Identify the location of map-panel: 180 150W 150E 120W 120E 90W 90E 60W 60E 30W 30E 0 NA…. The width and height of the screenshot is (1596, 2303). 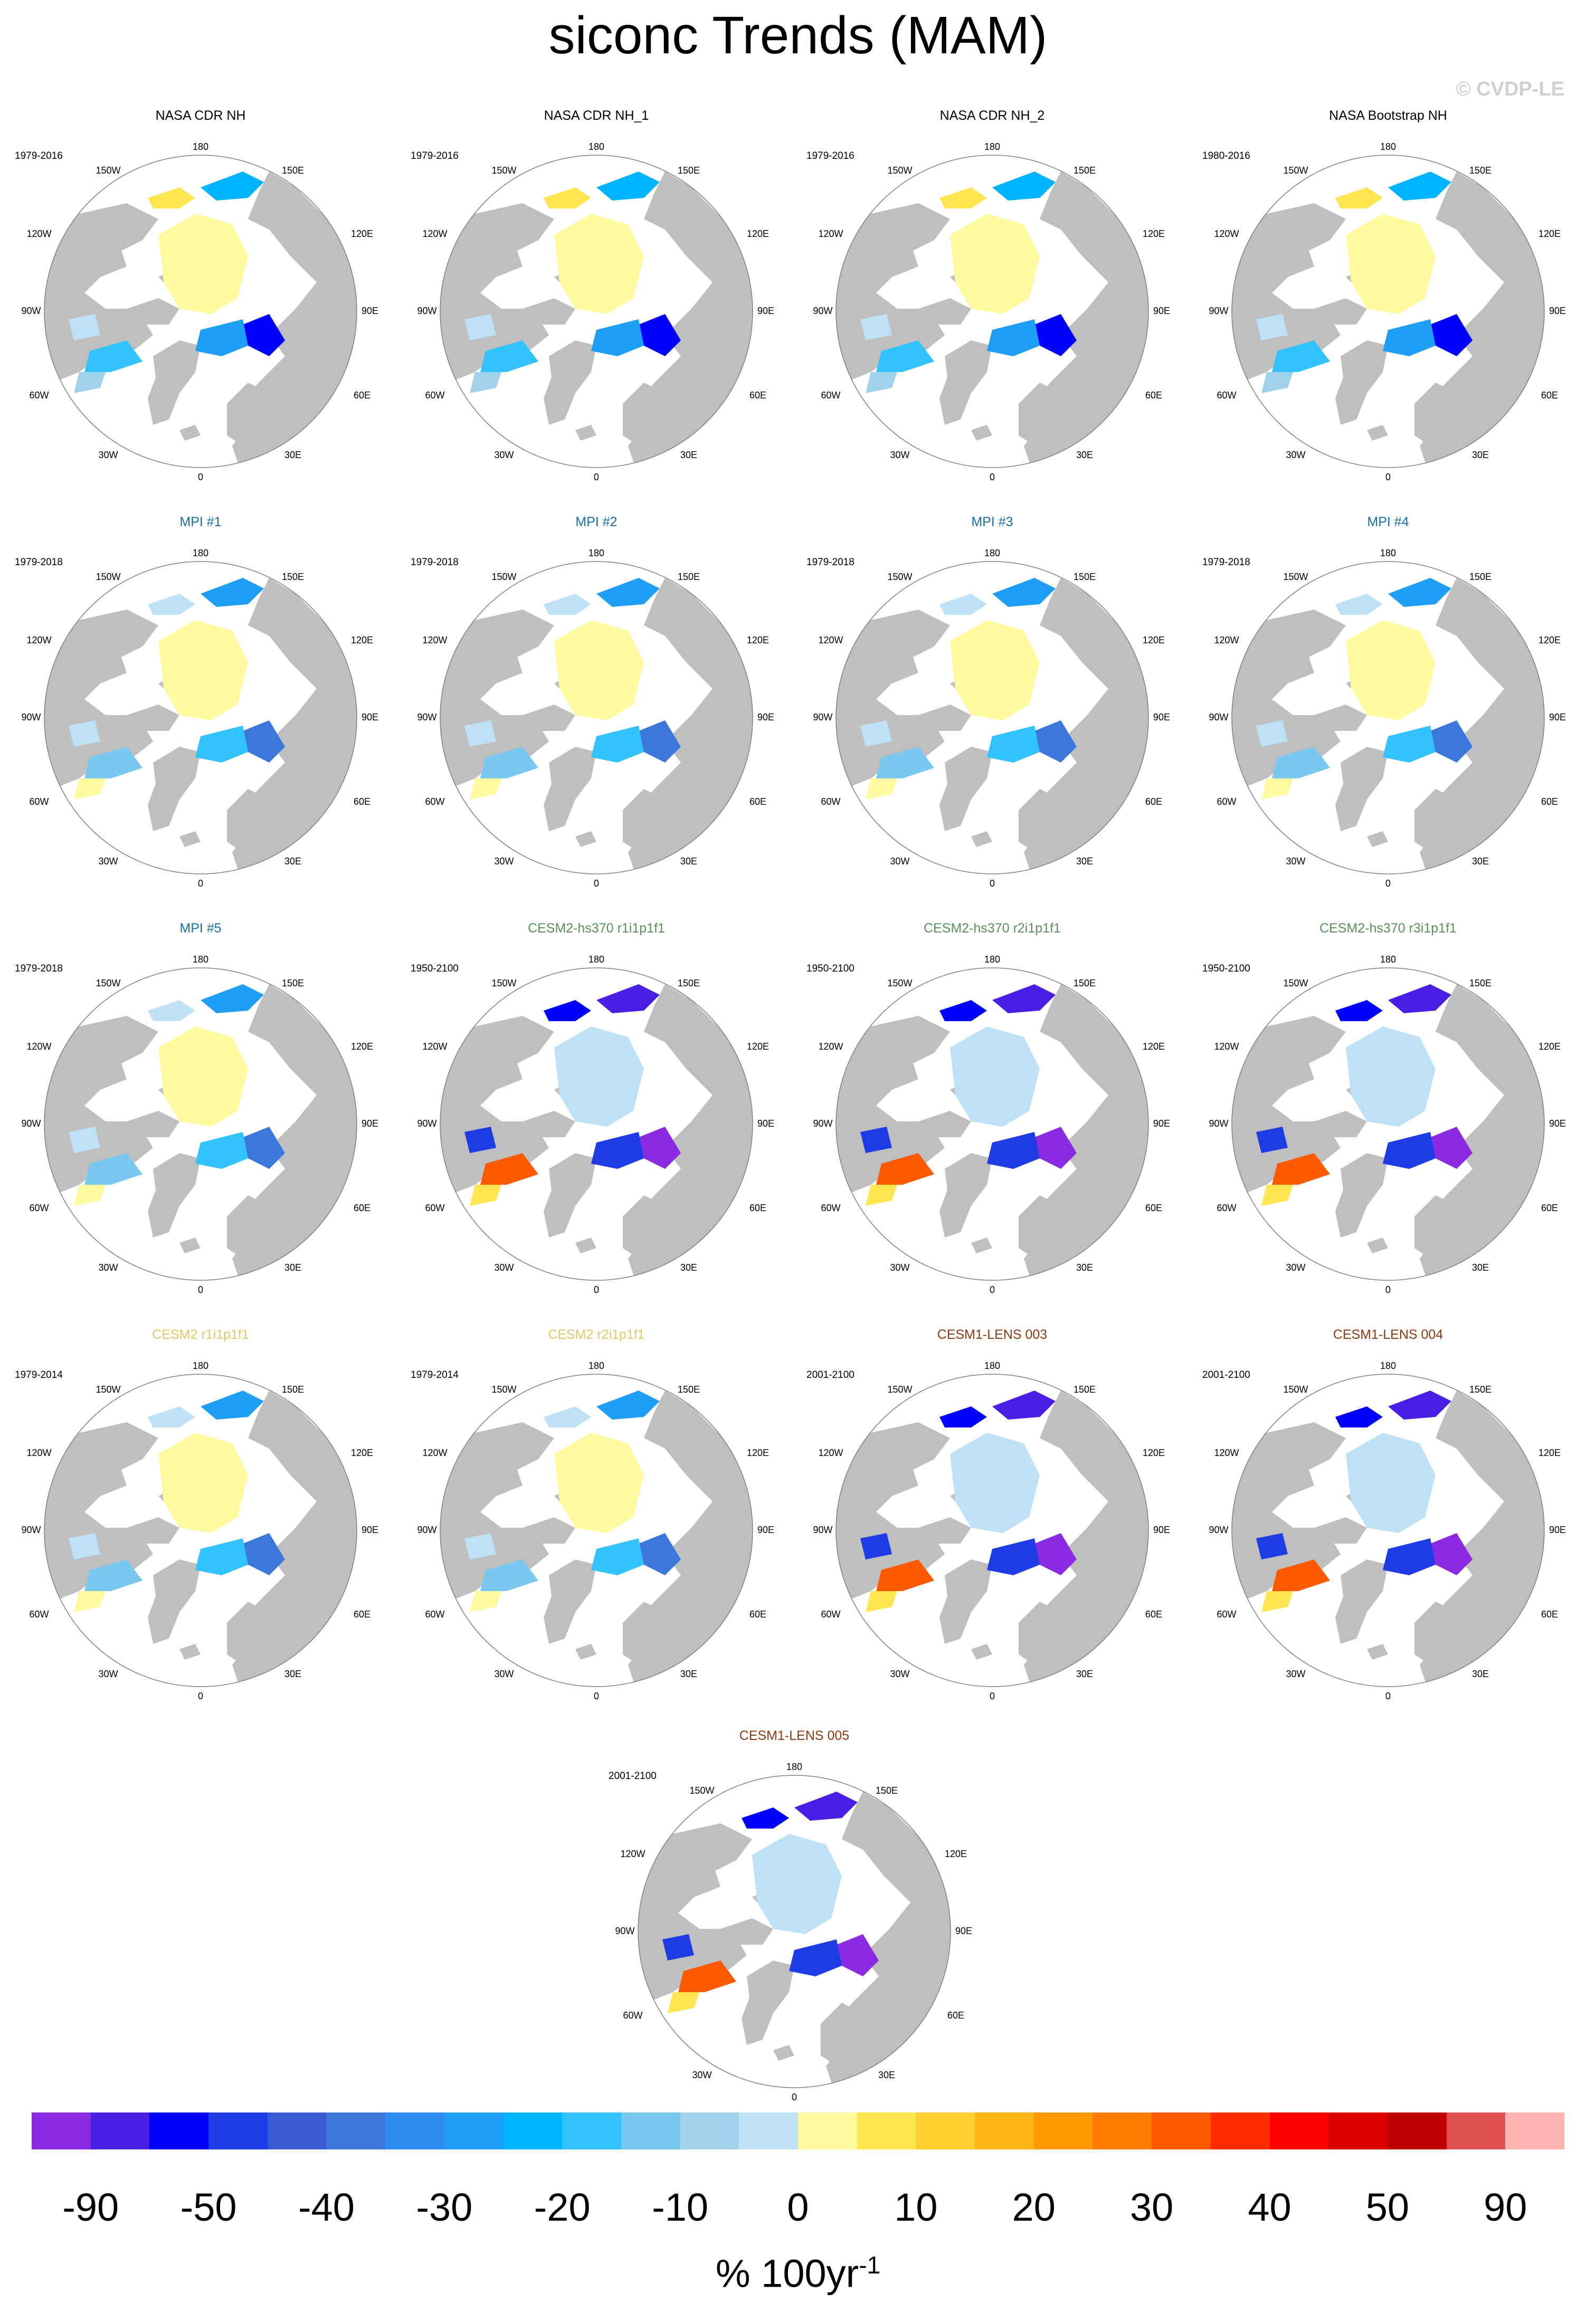
(1385, 298).